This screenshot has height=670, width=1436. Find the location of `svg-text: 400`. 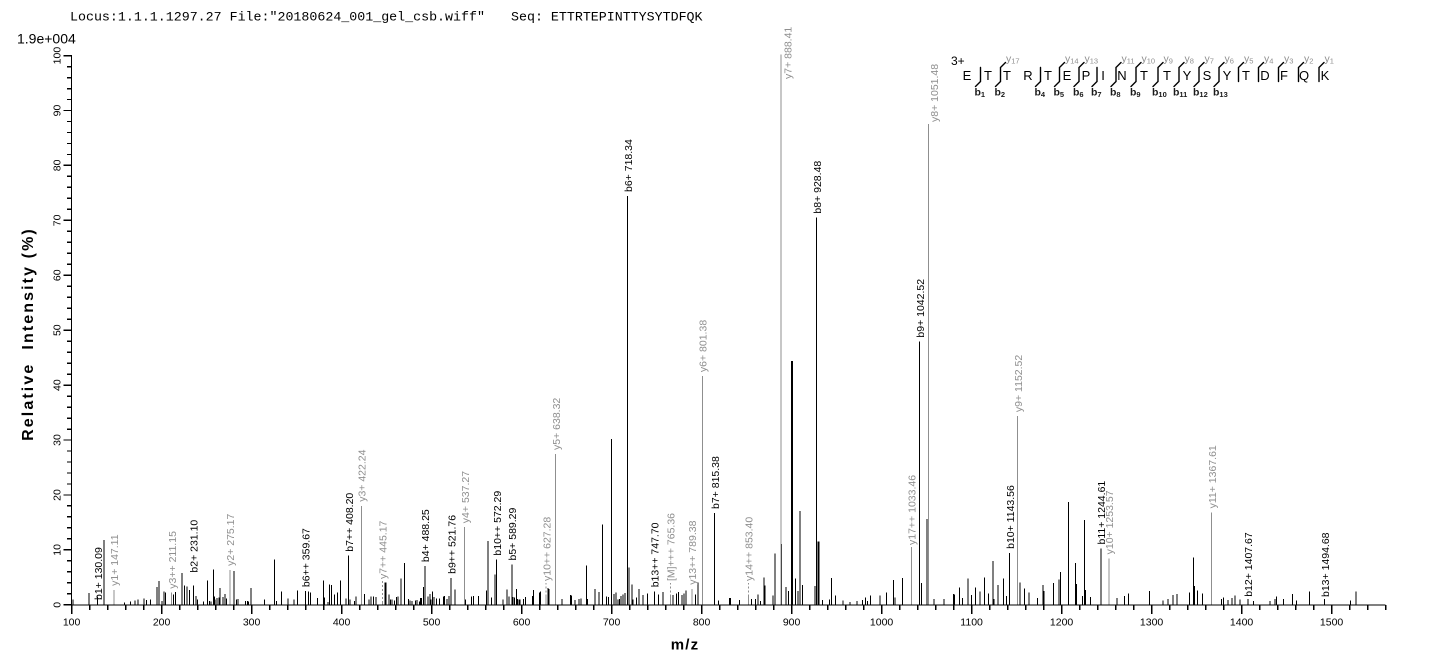

svg-text: 400 is located at coordinates (342, 623).